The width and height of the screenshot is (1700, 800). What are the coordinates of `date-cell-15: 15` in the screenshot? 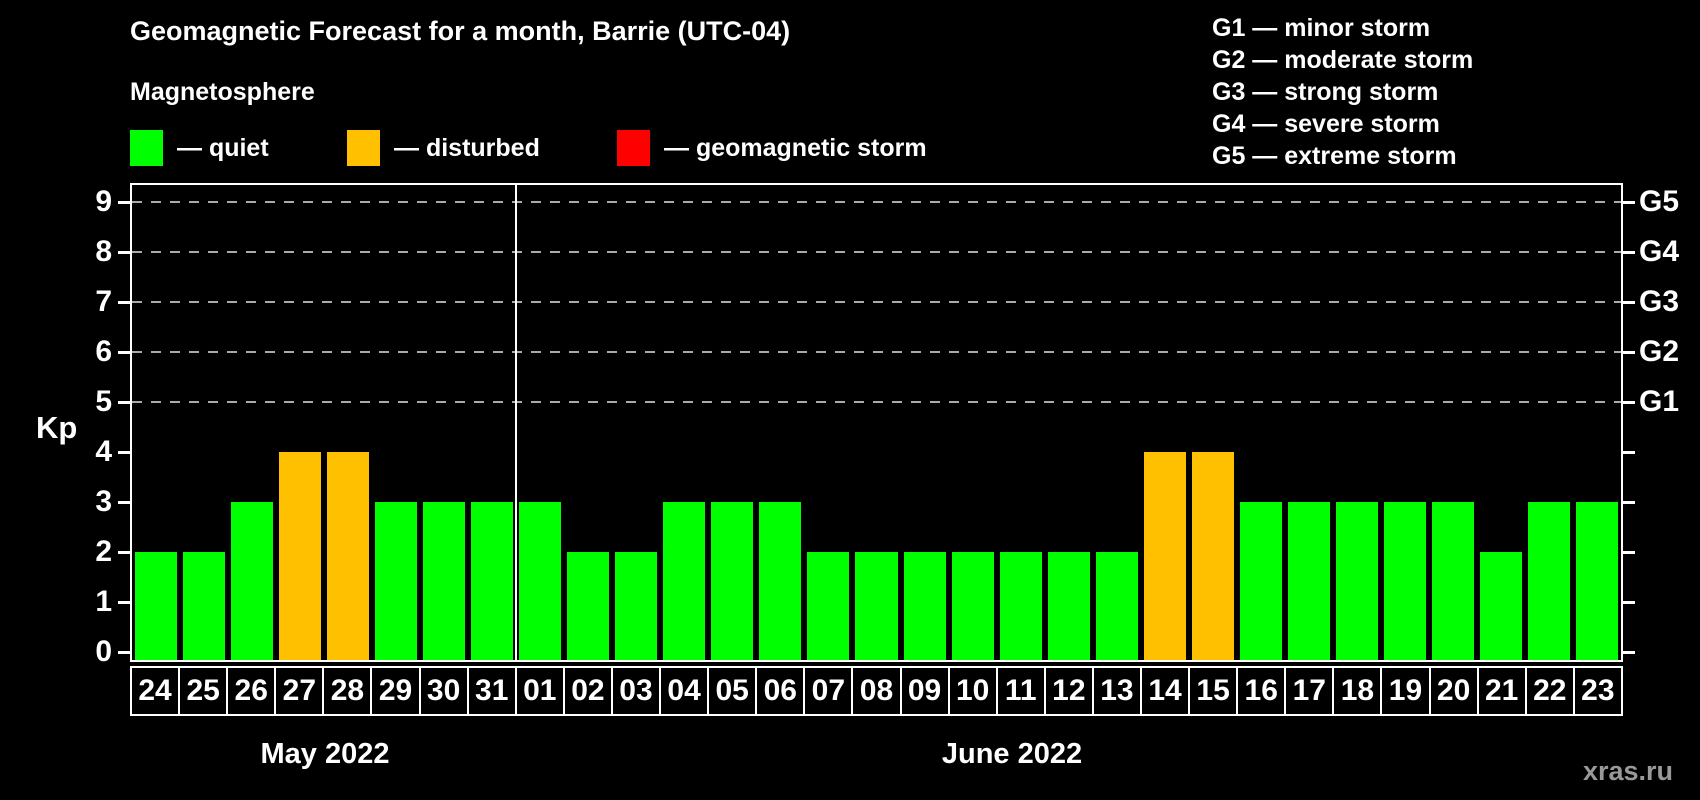 It's located at (1213, 691).